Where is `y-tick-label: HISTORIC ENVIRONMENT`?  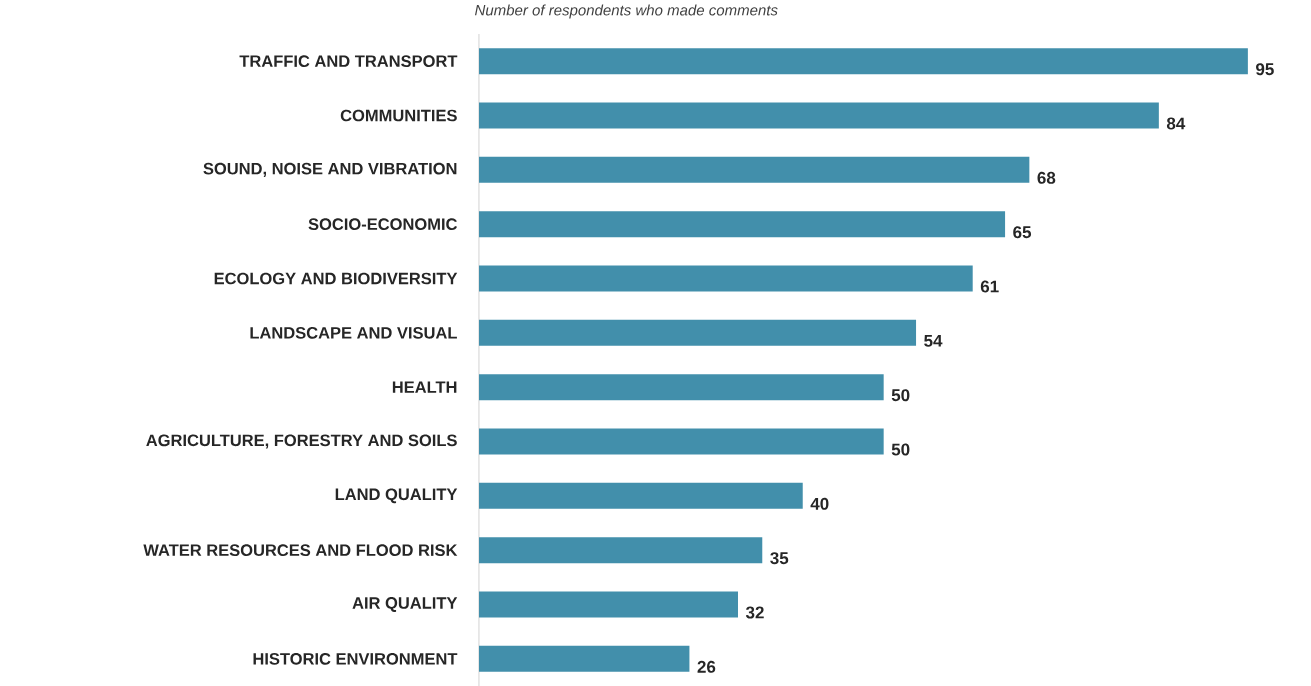
y-tick-label: HISTORIC ENVIRONMENT is located at coordinates (355, 658).